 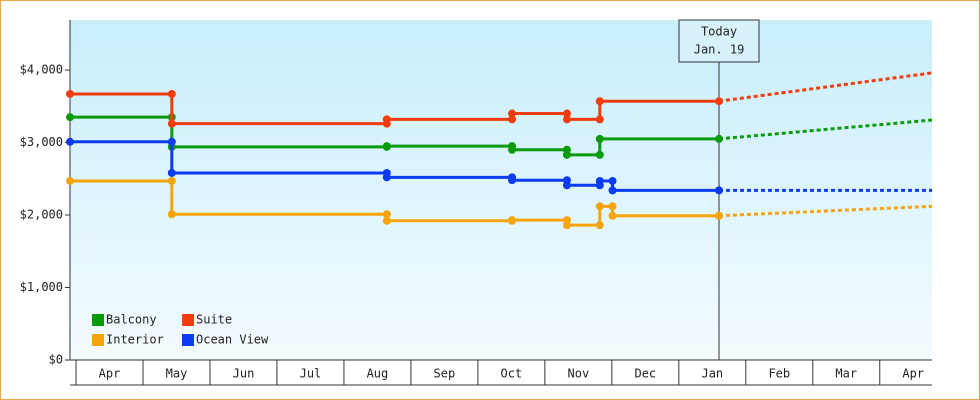 What do you see at coordinates (214, 320) in the screenshot?
I see `legend-label: Suite` at bounding box center [214, 320].